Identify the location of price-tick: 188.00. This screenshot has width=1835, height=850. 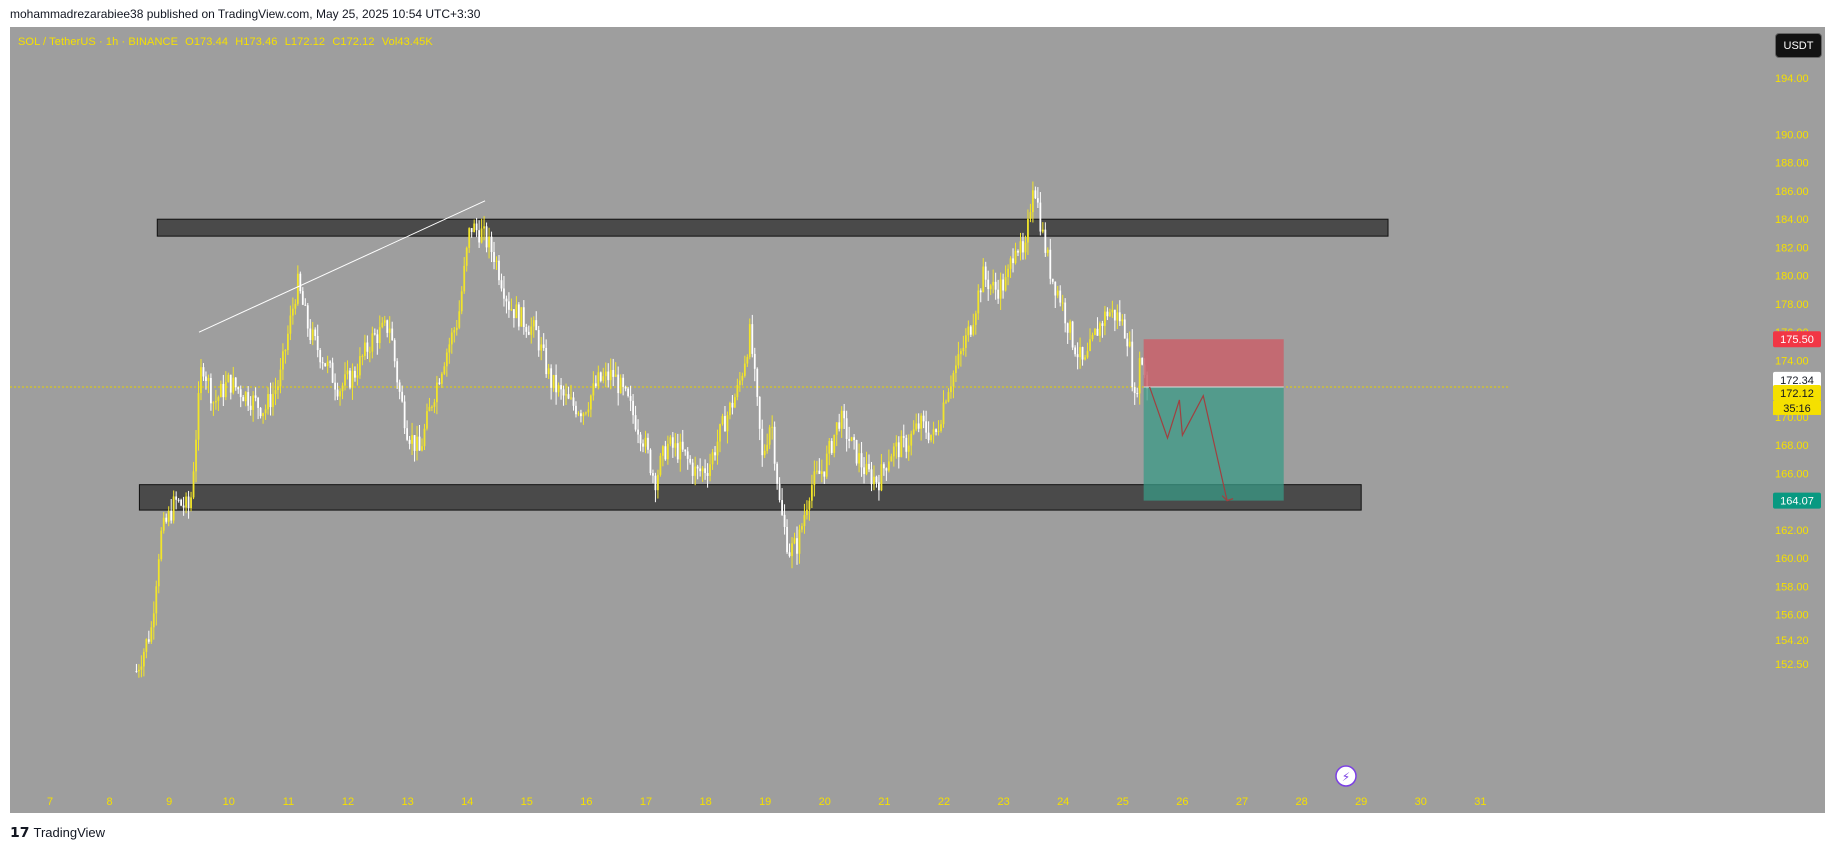
(1792, 164).